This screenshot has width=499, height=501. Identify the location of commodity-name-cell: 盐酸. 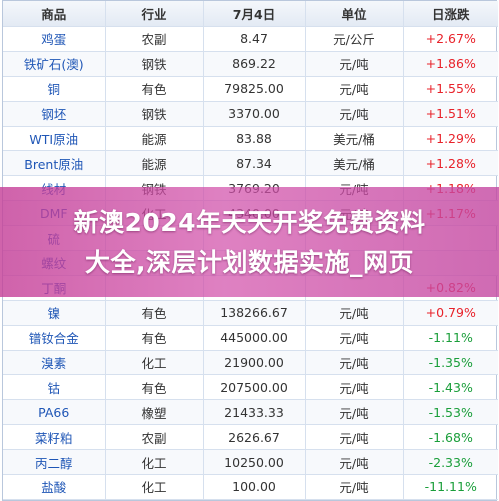
(54, 487).